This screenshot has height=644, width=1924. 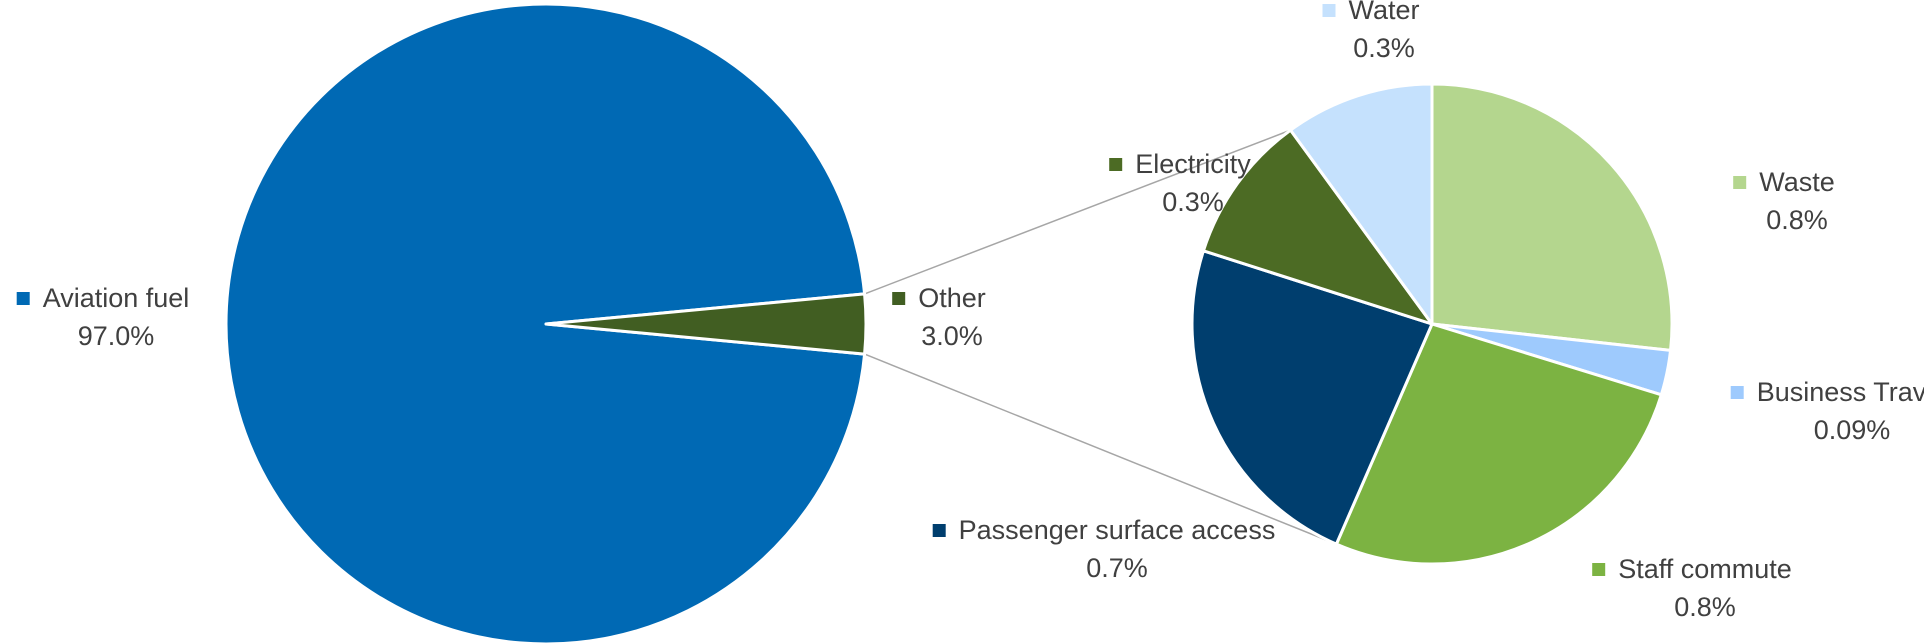 What do you see at coordinates (1737, 392) in the screenshot?
I see `legend-key-business-travel` at bounding box center [1737, 392].